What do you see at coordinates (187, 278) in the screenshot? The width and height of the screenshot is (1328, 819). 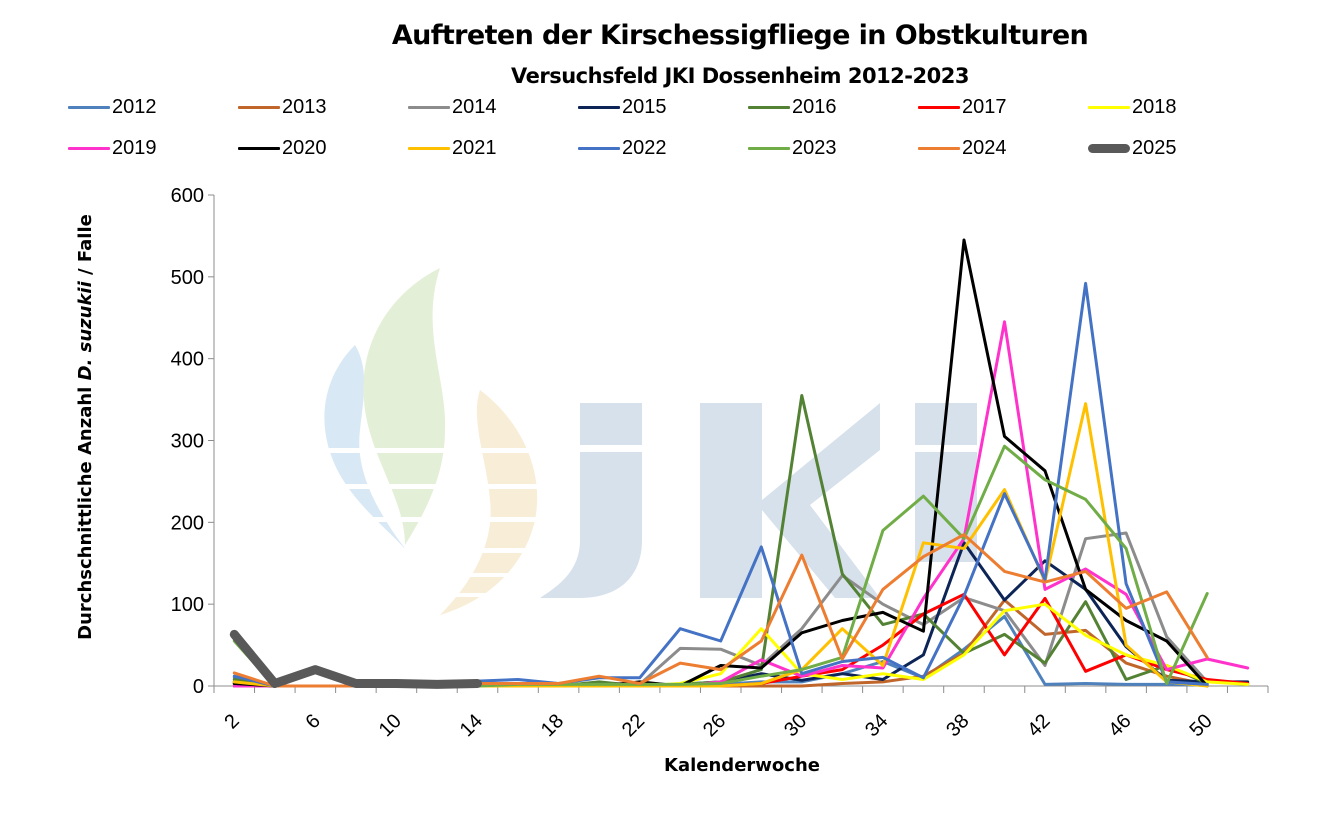 I see `y-tick-label: 500` at bounding box center [187, 278].